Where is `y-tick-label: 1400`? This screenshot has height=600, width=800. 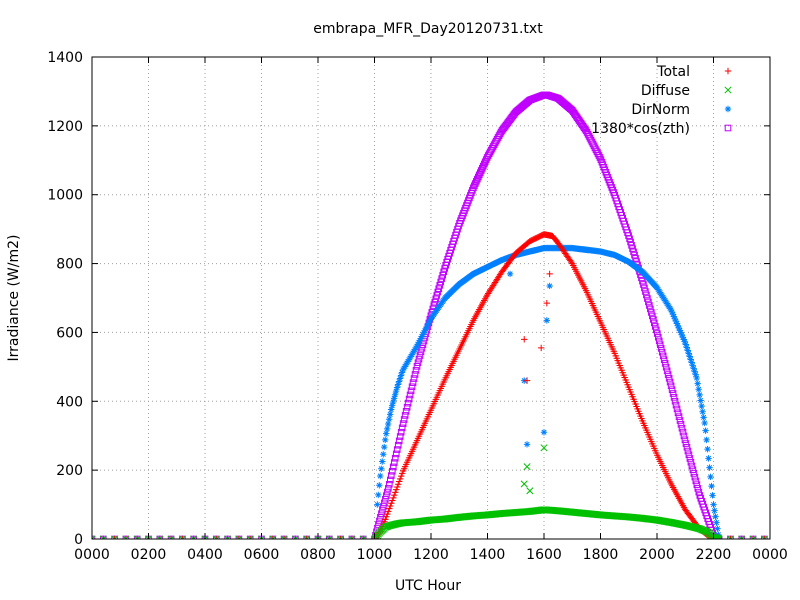 y-tick-label: 1400 is located at coordinates (65, 58).